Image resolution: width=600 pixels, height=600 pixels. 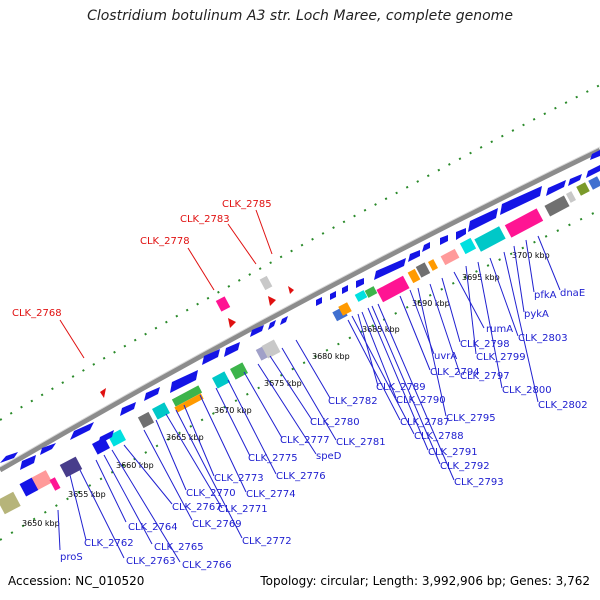 I want to click on tick-label: 3670 kbp, so click(x=233, y=410).